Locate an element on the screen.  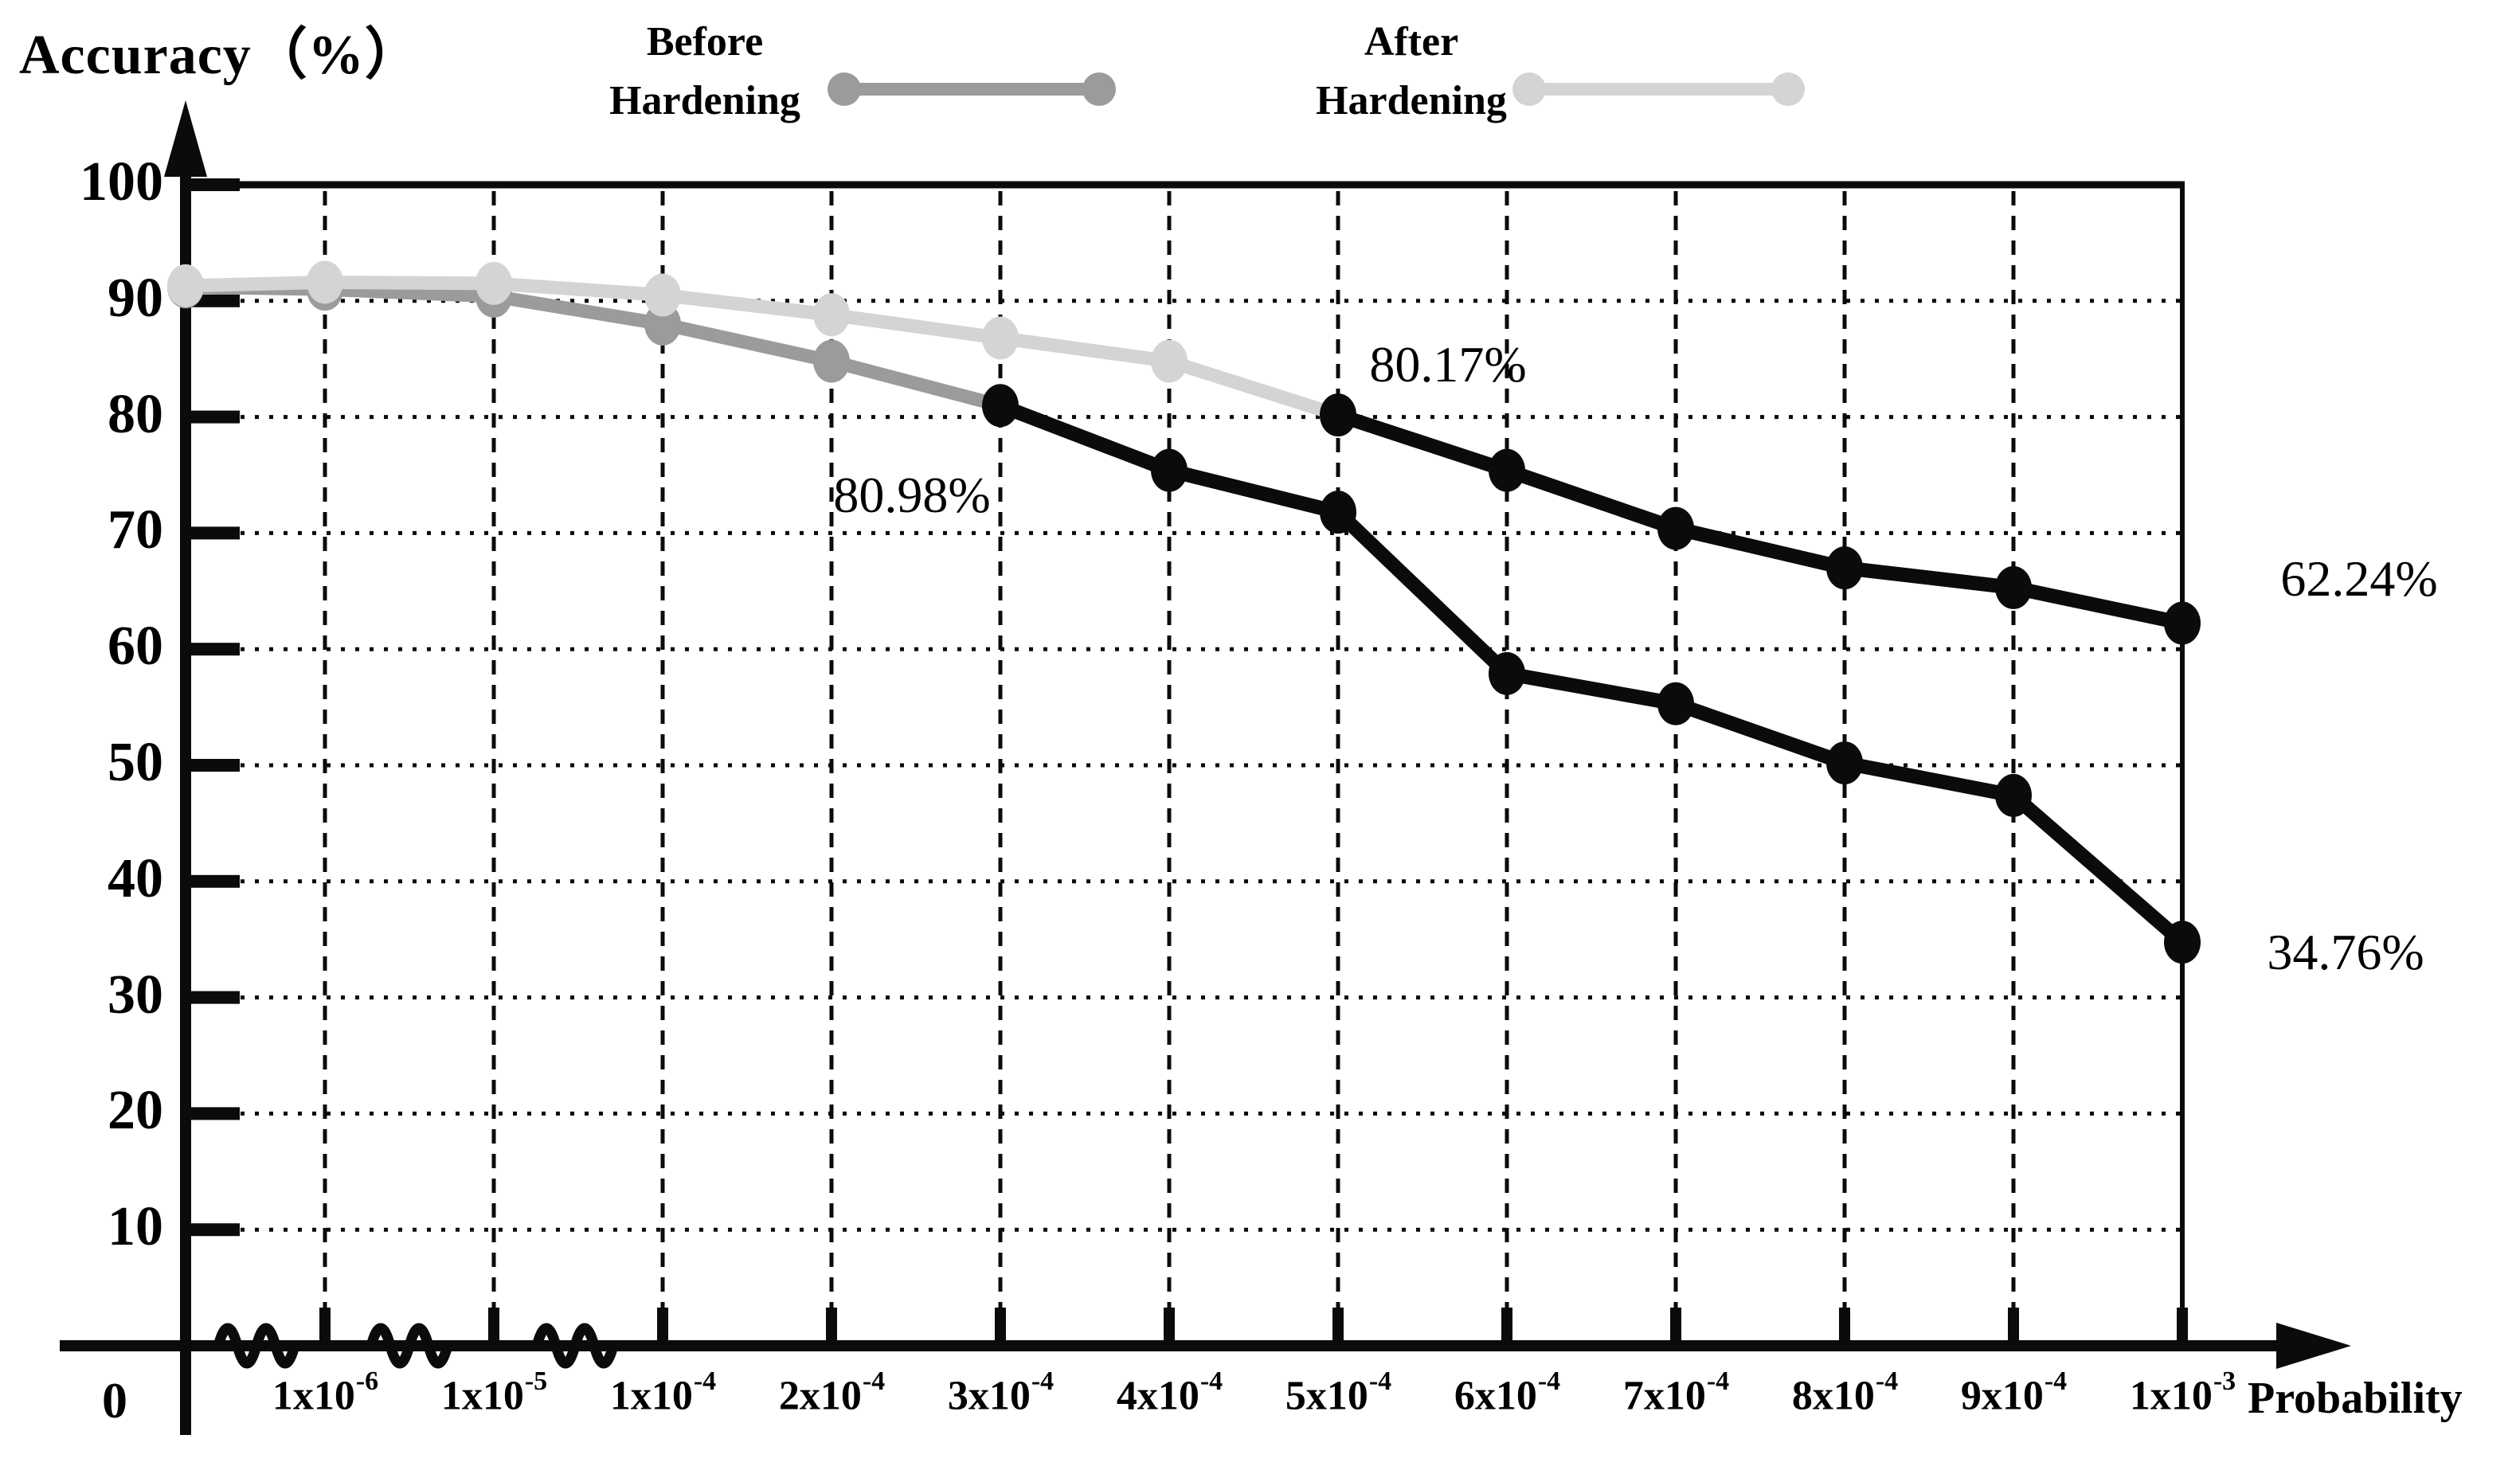
x-tick-label-1x10e-6: 1x10⁻⁶ is located at coordinates (325, 1392).